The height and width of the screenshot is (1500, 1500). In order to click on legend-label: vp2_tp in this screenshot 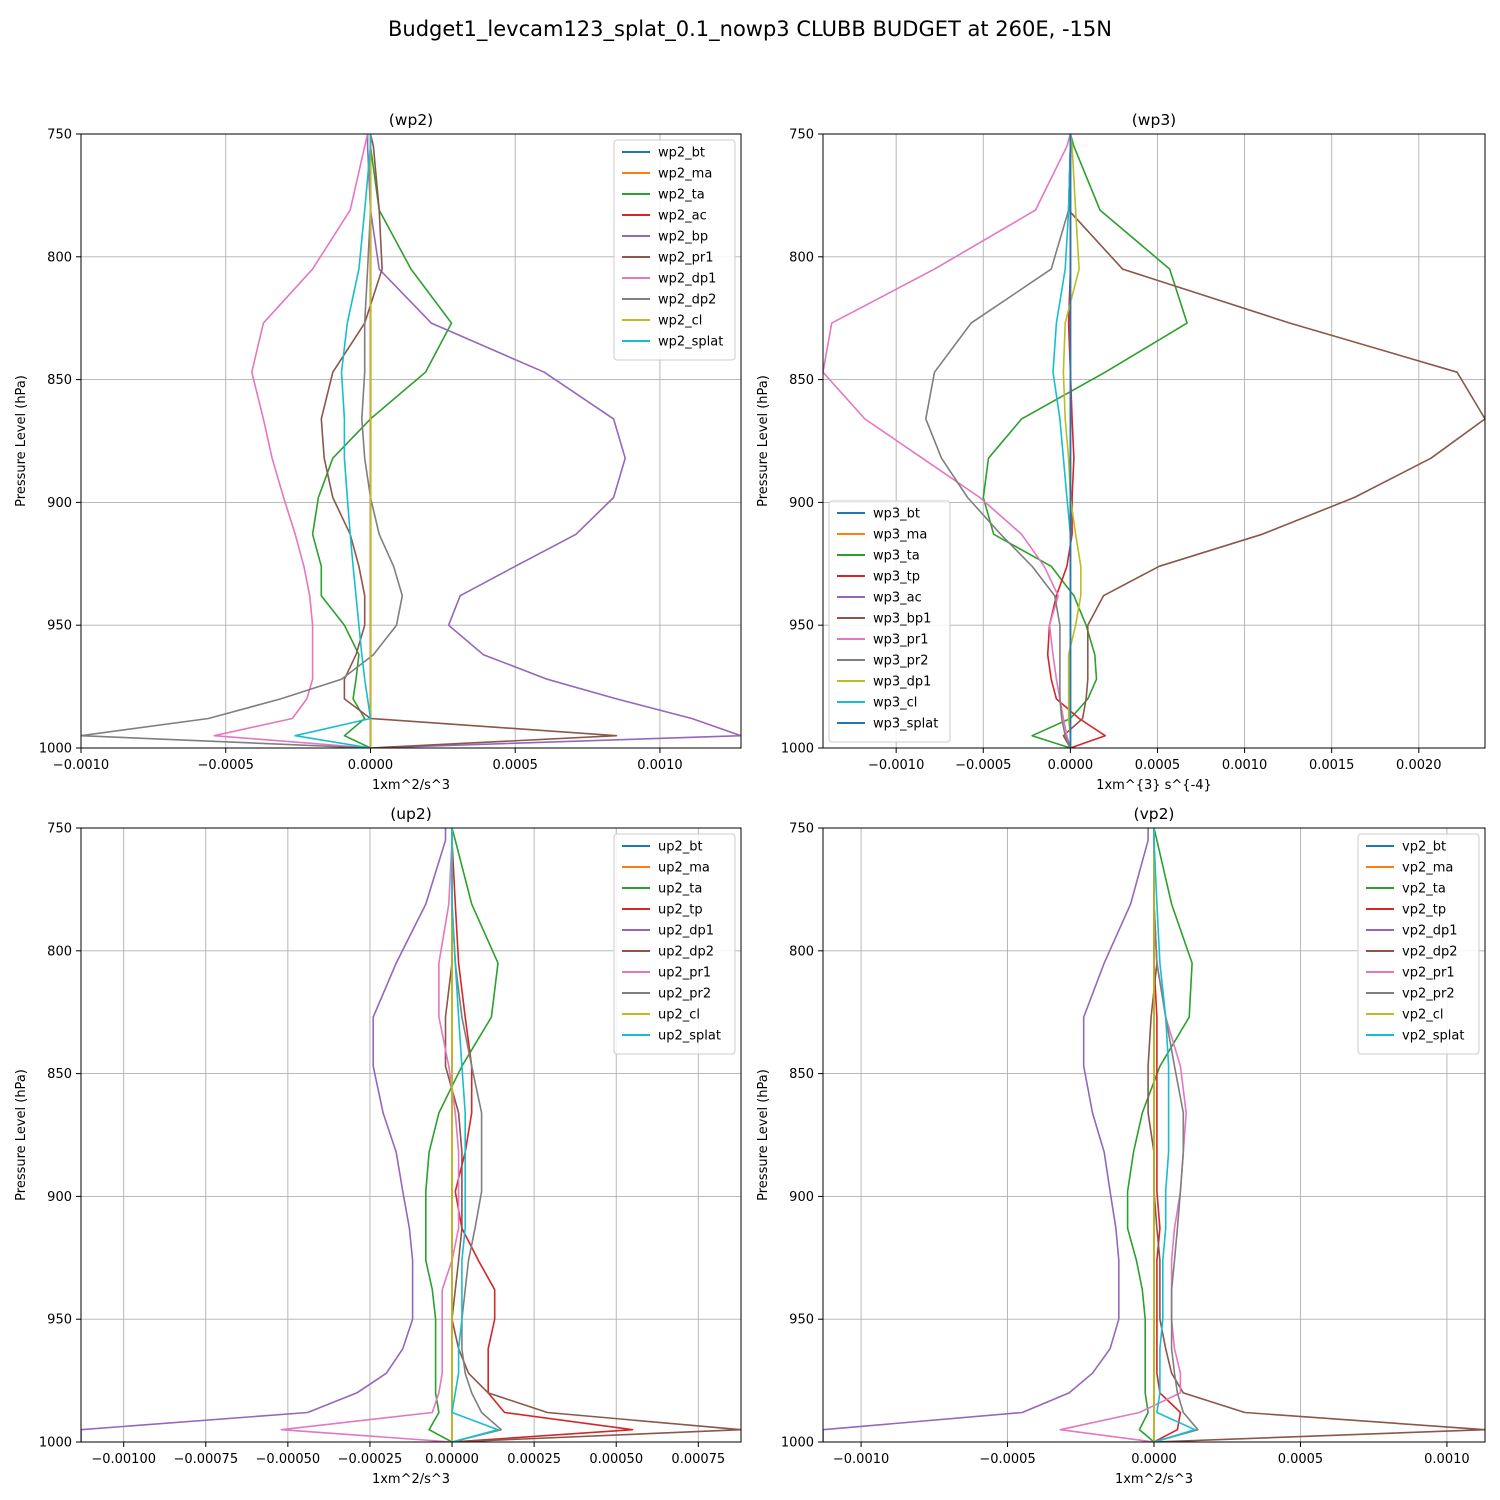, I will do `click(1424, 910)`.